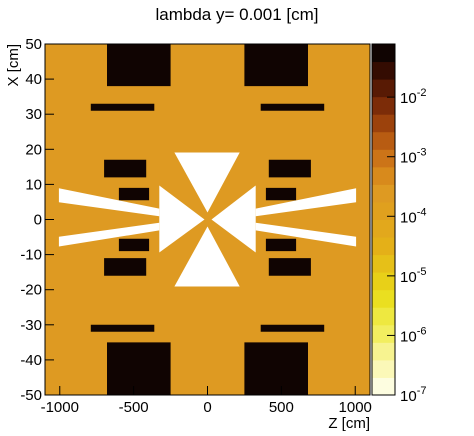 This screenshot has width=474, height=436. Describe the element at coordinates (207, 407) in the screenshot. I see `x-tick-label: 0` at that location.